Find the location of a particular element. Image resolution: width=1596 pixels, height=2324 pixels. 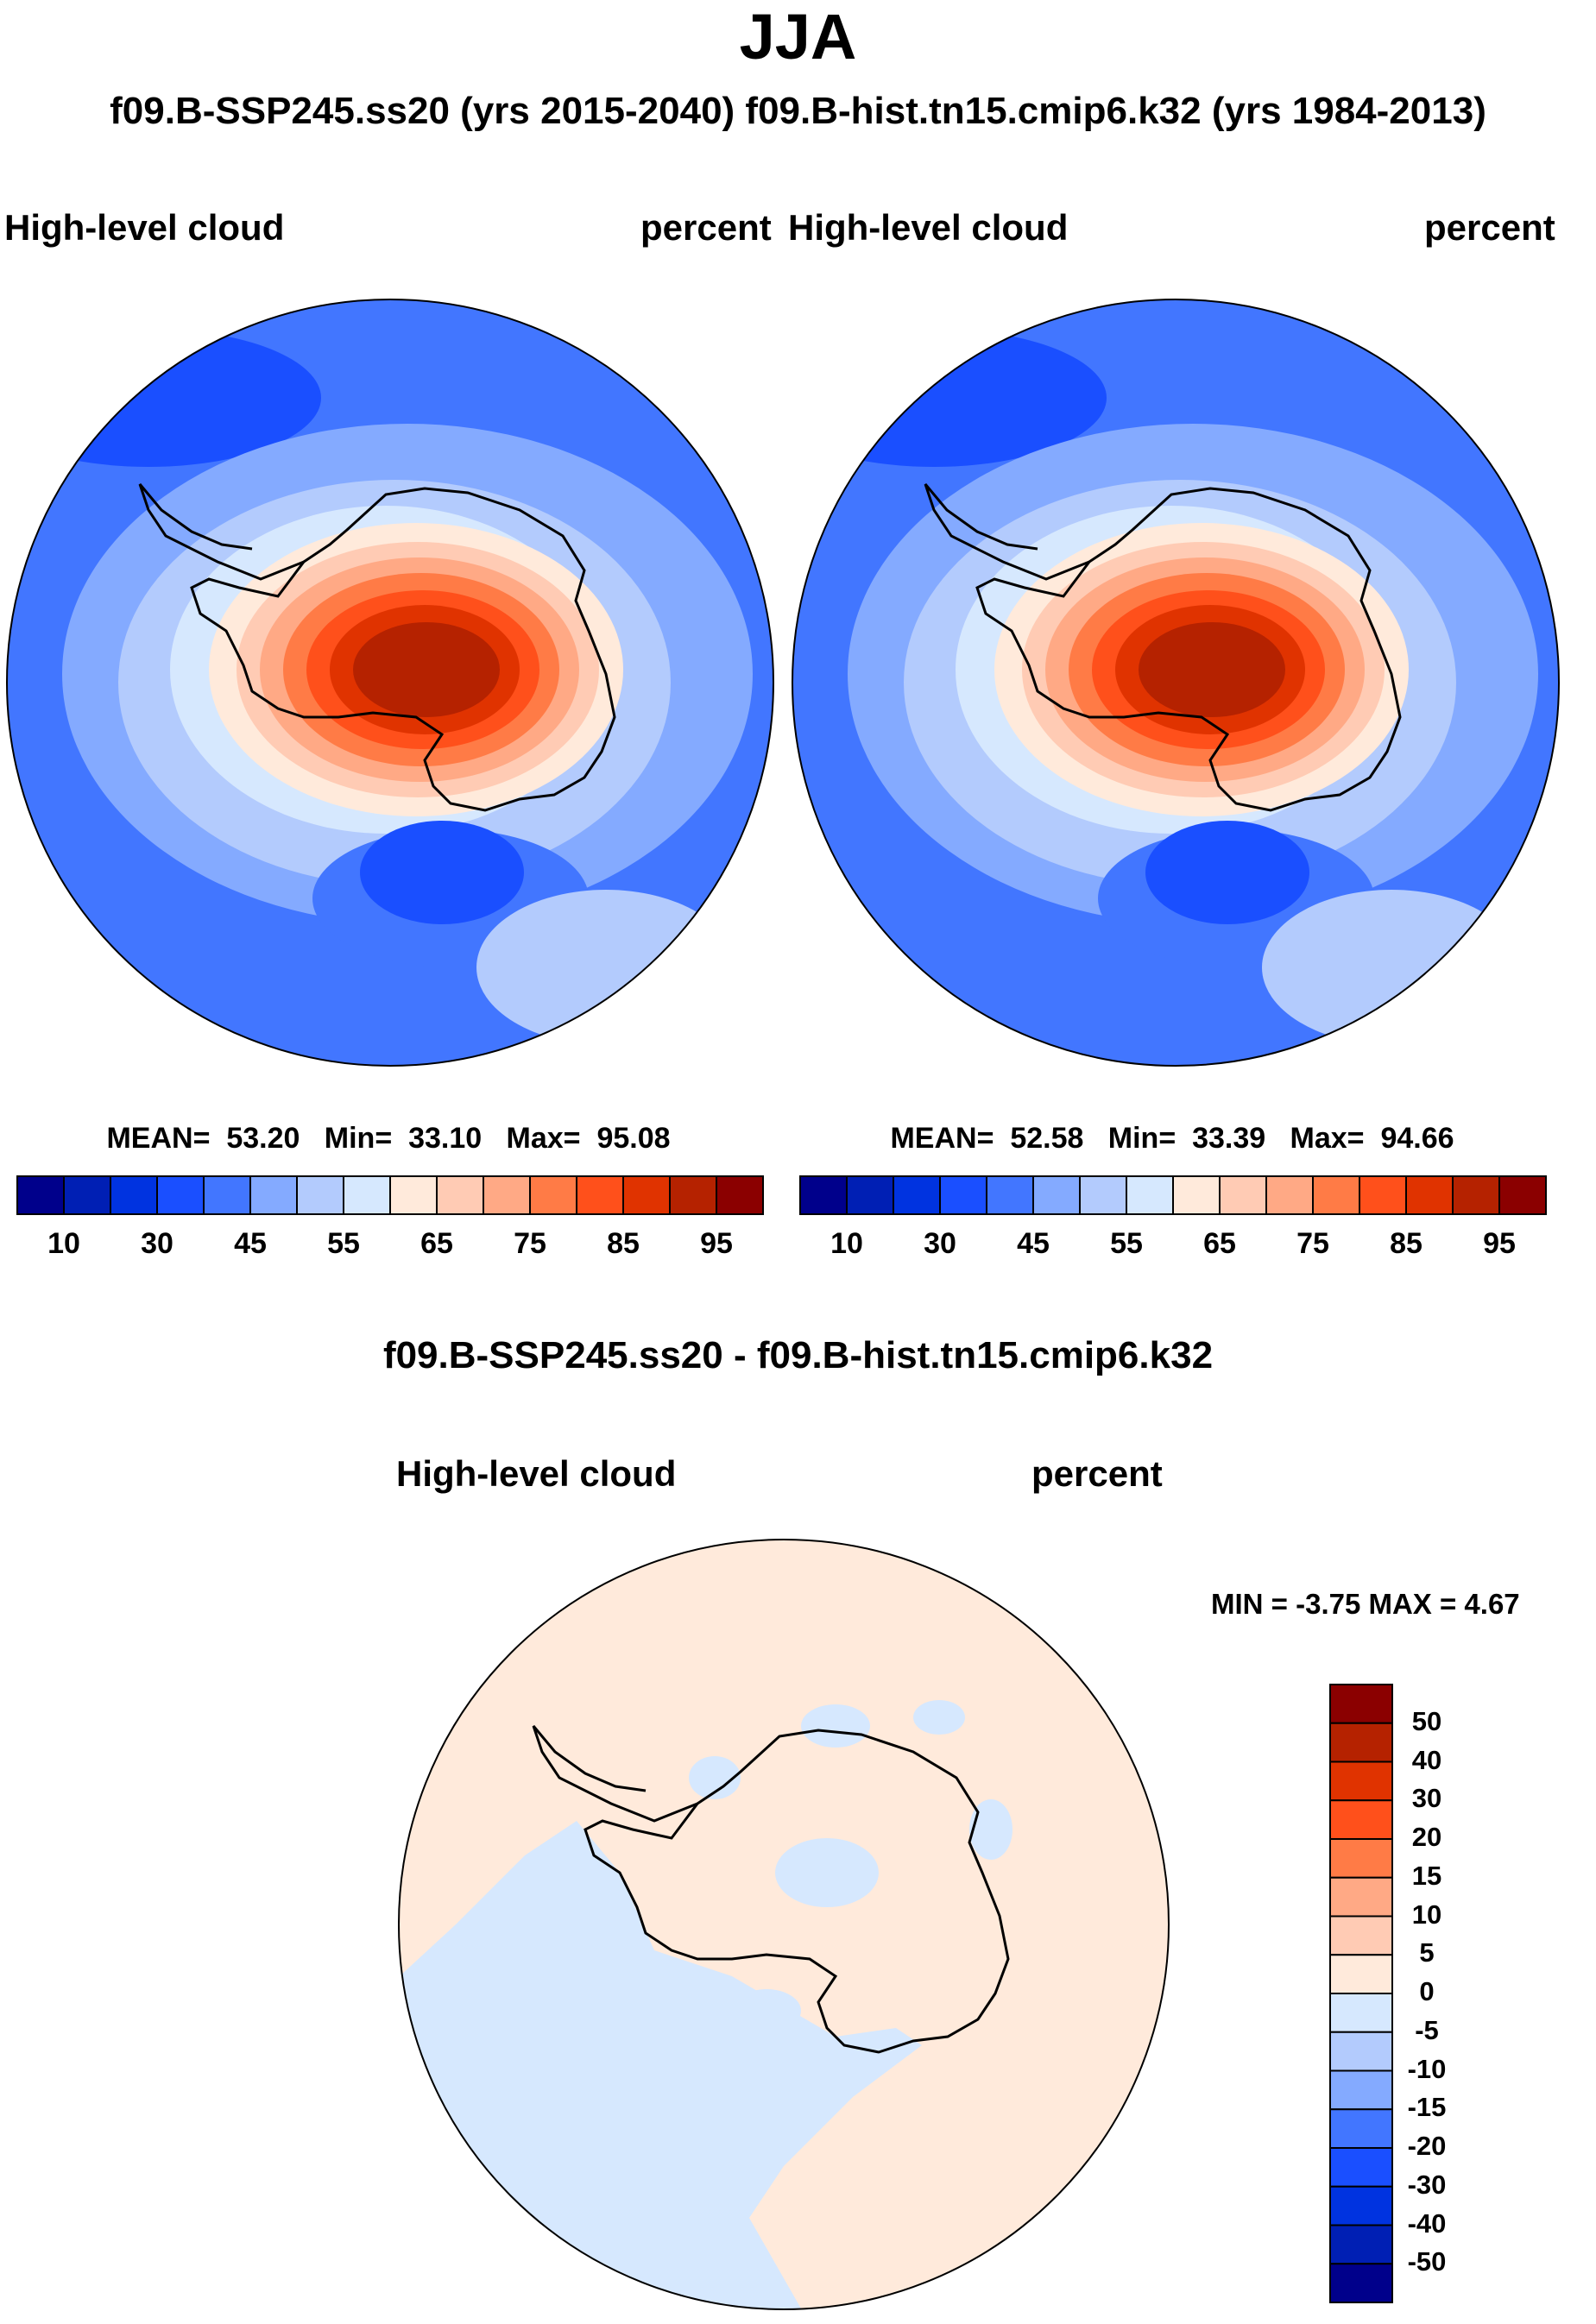

panel2-colorbar is located at coordinates (1173, 1195).